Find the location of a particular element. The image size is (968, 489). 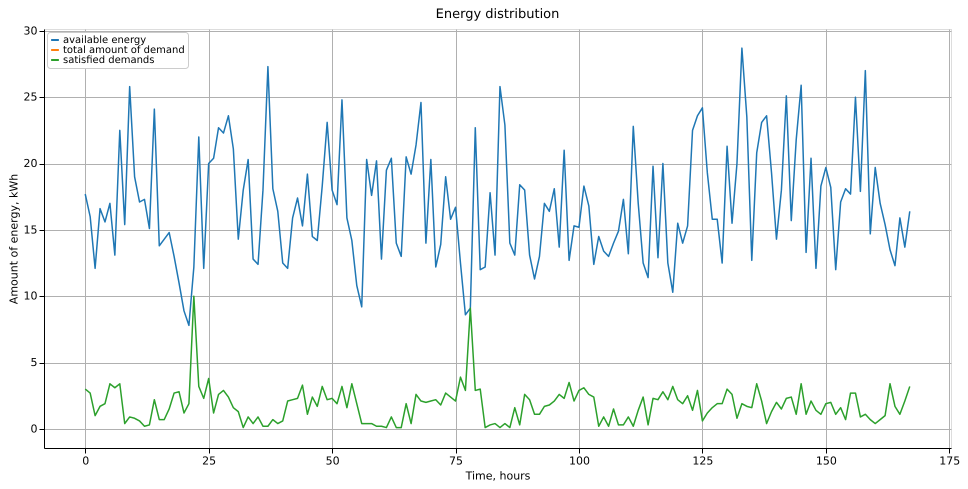

y-tick-label: 20 is located at coordinates (31, 163).